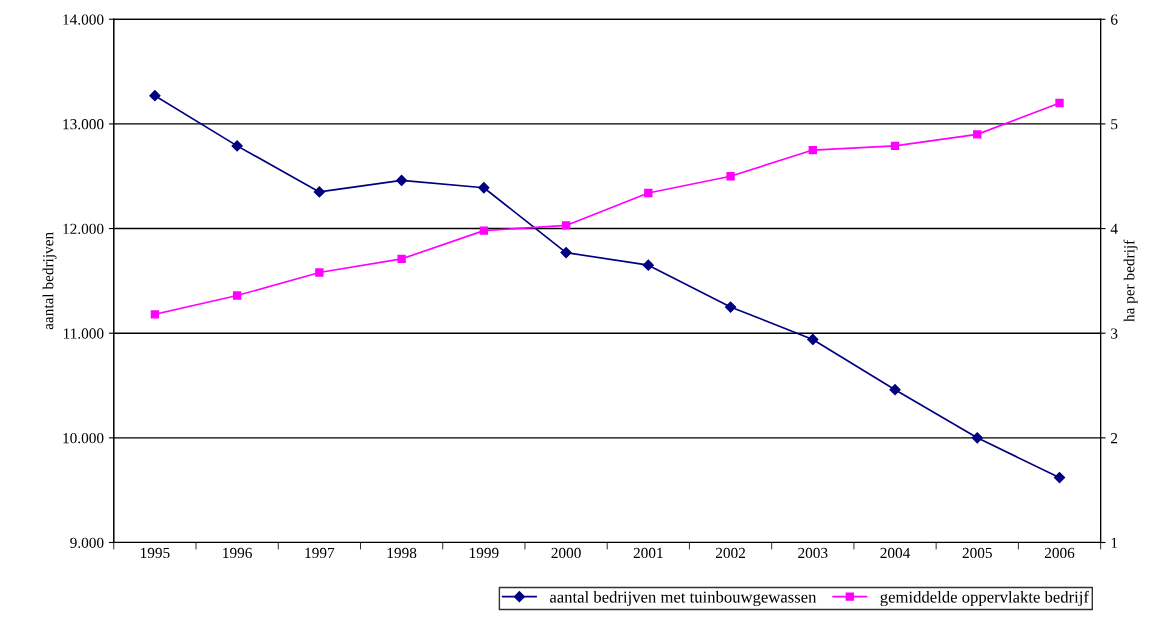 This screenshot has height=642, width=1161. I want to click on x-tick-label: 2006, so click(1059, 553).